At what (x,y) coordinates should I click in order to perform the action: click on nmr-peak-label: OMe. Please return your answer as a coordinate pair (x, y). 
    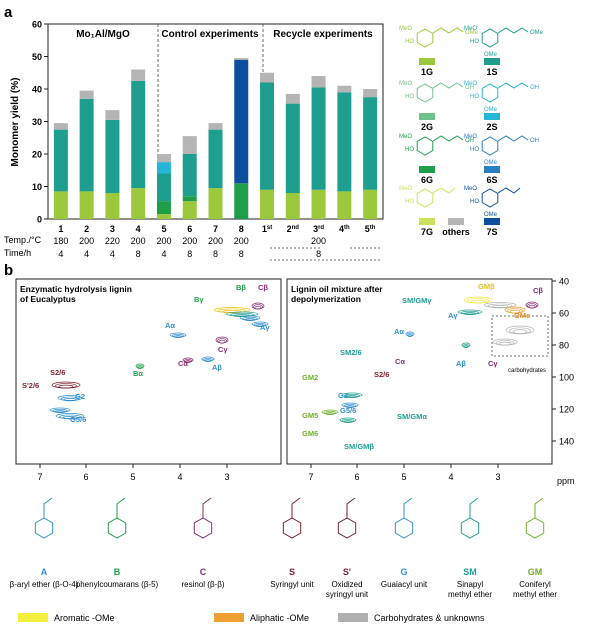
    Looking at the image, I should click on (522, 315).